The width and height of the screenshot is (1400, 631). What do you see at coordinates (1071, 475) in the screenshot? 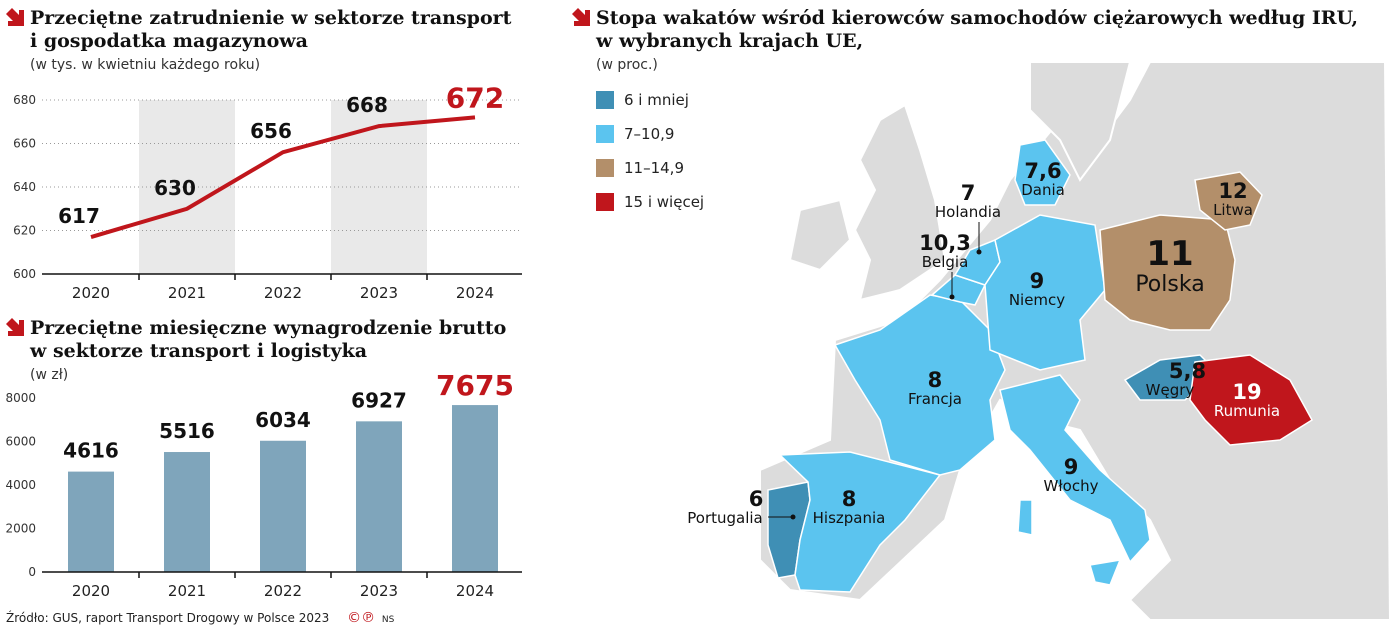
I see `label-italy: 9 Włochy` at bounding box center [1071, 475].